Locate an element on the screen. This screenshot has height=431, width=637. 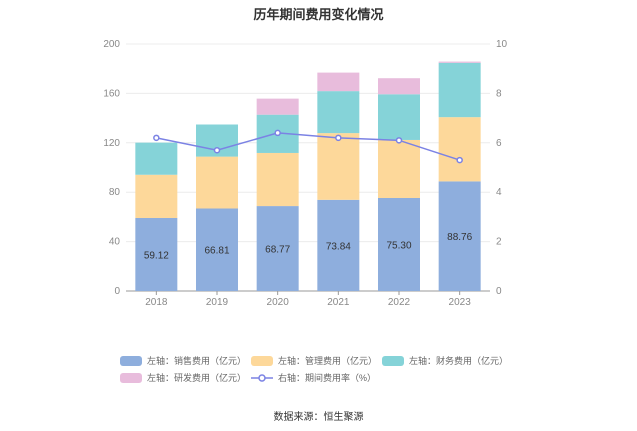
legend-label: 左轴：研发费用（亿元） is located at coordinates (197, 378).